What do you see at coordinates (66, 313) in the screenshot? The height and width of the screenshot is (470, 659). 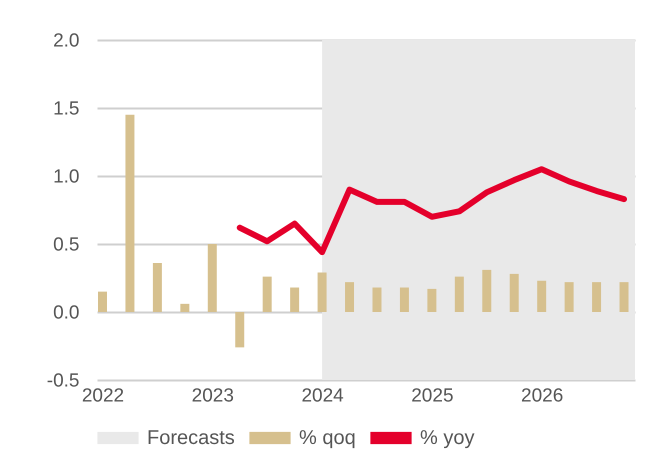 I see `y-tick-label: 0.0` at bounding box center [66, 313].